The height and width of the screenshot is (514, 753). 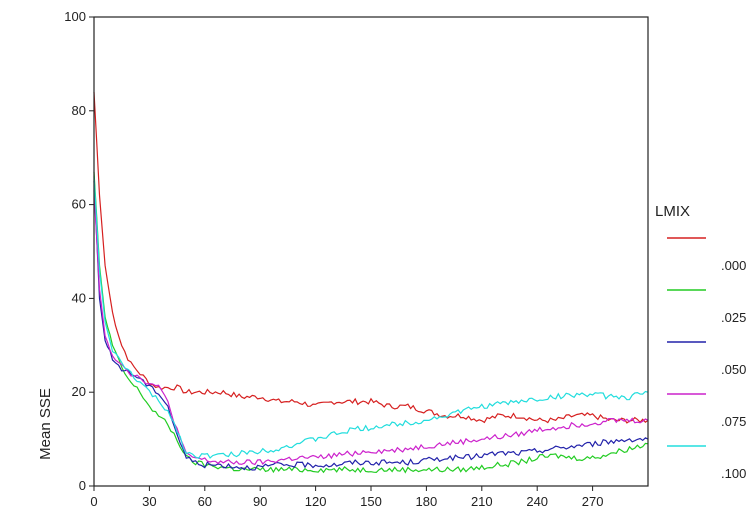 What do you see at coordinates (733, 317) in the screenshot?
I see `legend-label-1: .025` at bounding box center [733, 317].